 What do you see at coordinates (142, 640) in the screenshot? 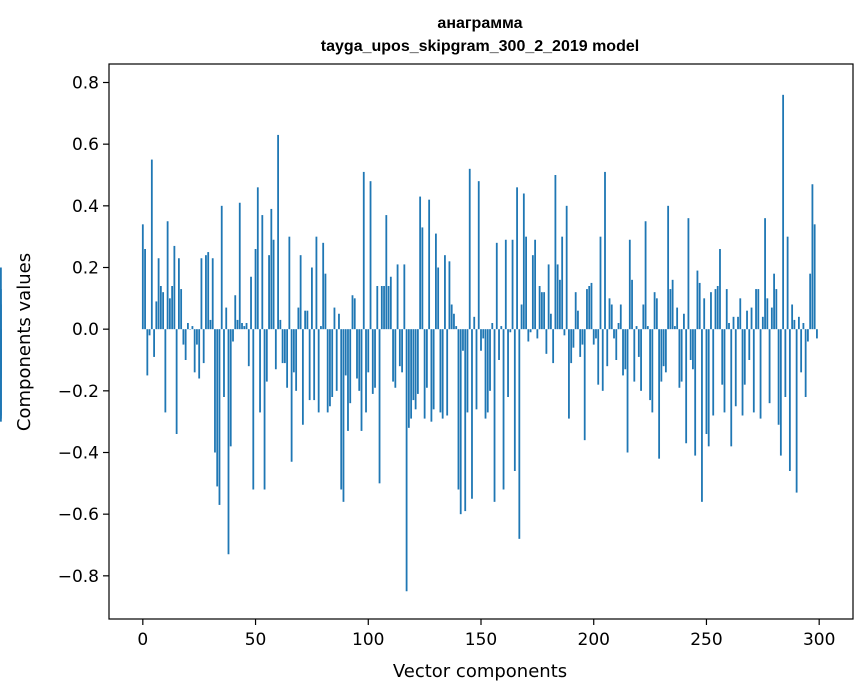
I see `x-tick-label: 0` at bounding box center [142, 640].